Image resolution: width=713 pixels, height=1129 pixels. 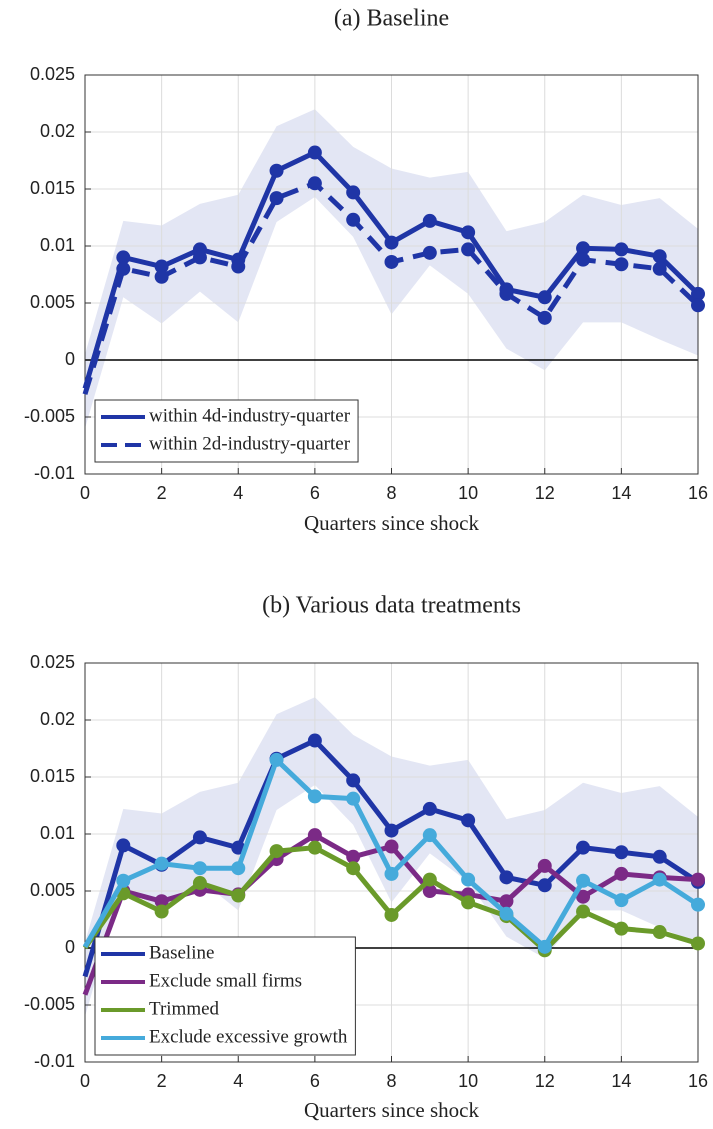 What do you see at coordinates (70, 359) in the screenshot?
I see `y-tick-label: 0` at bounding box center [70, 359].